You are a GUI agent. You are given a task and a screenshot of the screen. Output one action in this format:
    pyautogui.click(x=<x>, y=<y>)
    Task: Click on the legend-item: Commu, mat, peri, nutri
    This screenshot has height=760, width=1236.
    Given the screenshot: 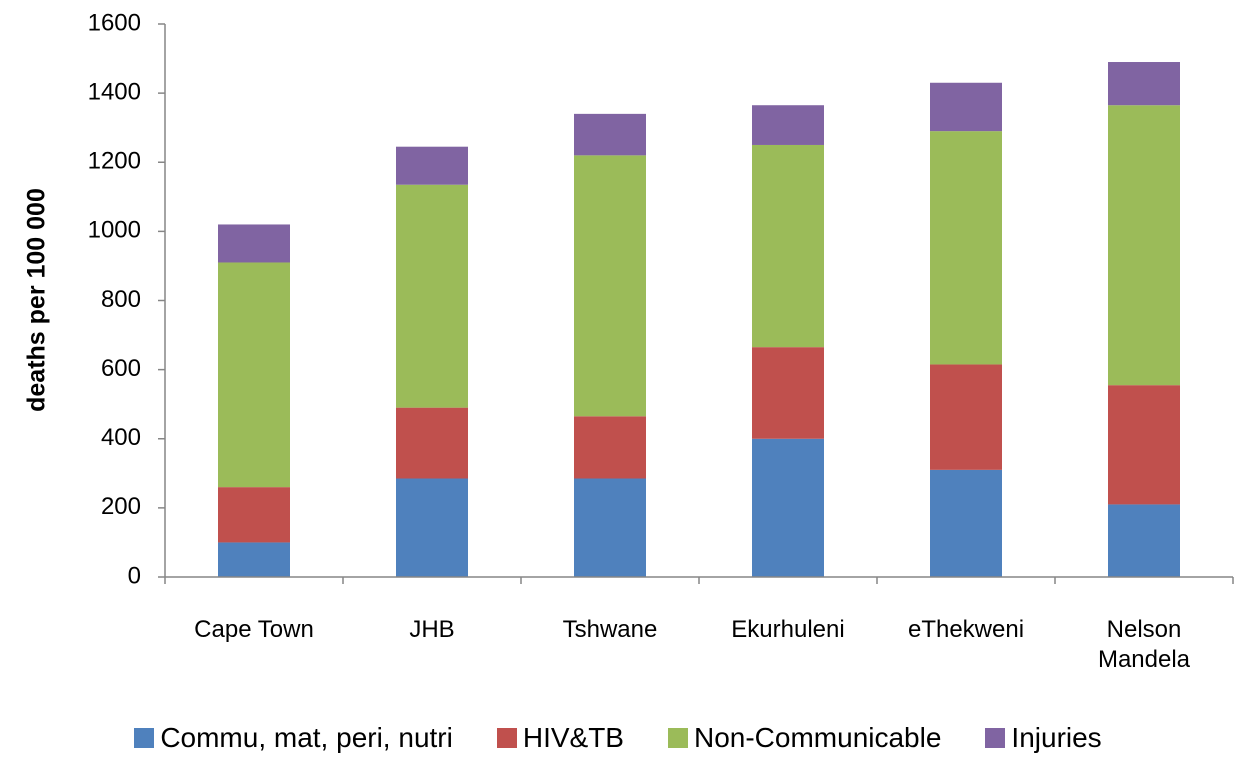 What is the action you would take?
    pyautogui.click(x=293, y=738)
    